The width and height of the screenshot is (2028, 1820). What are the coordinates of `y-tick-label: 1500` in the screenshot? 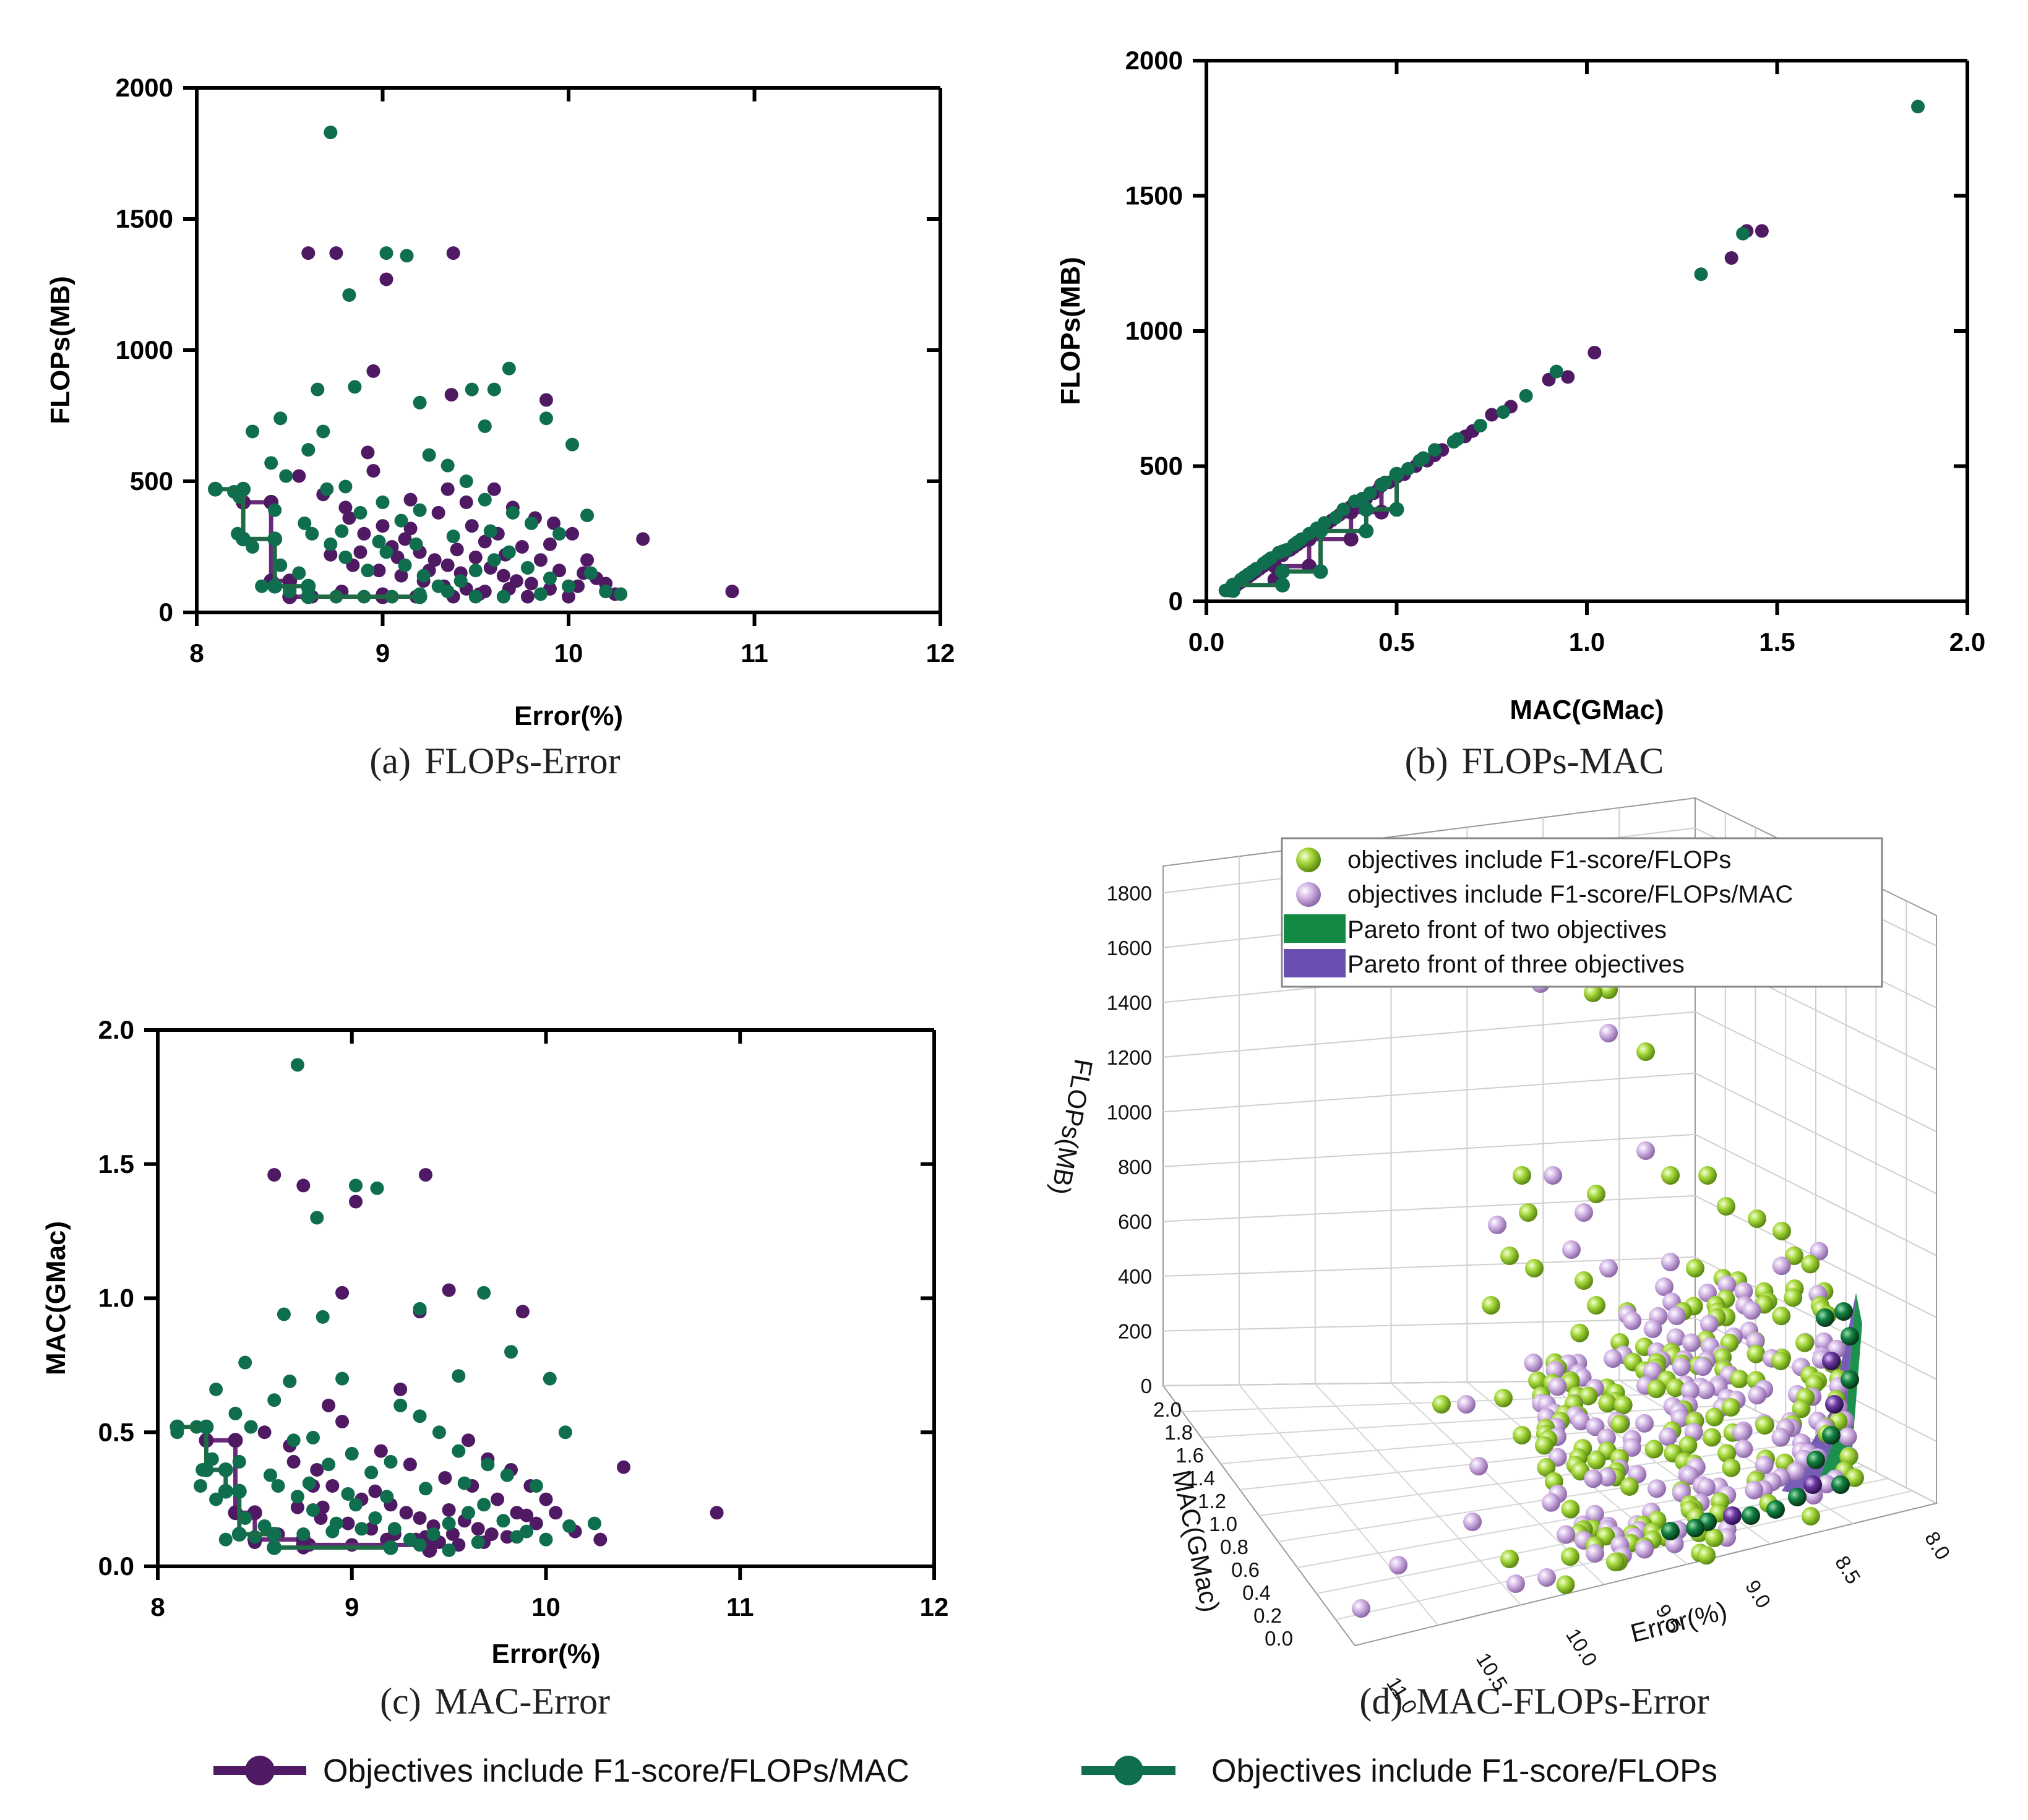 It's located at (144, 219).